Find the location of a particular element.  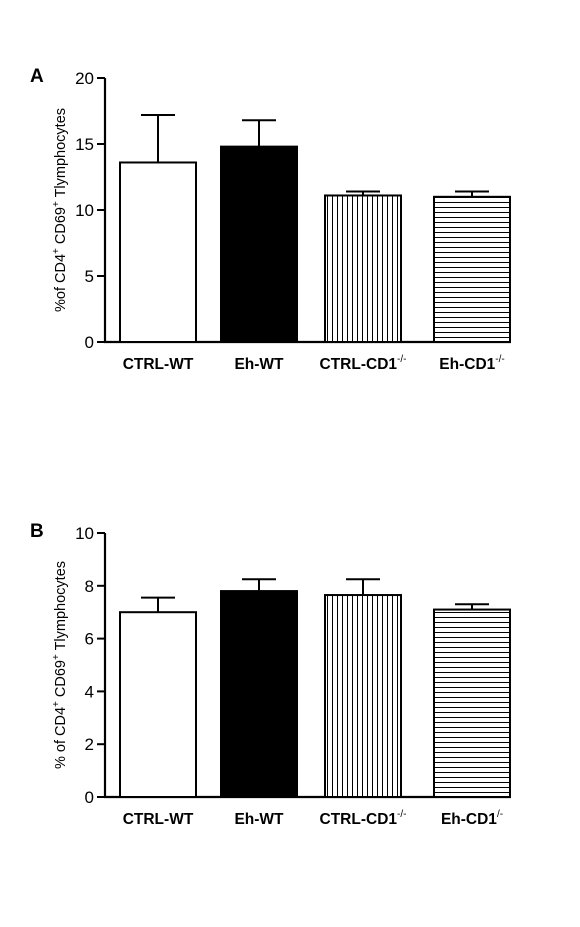

y-tick-label: 2 is located at coordinates (89, 744).